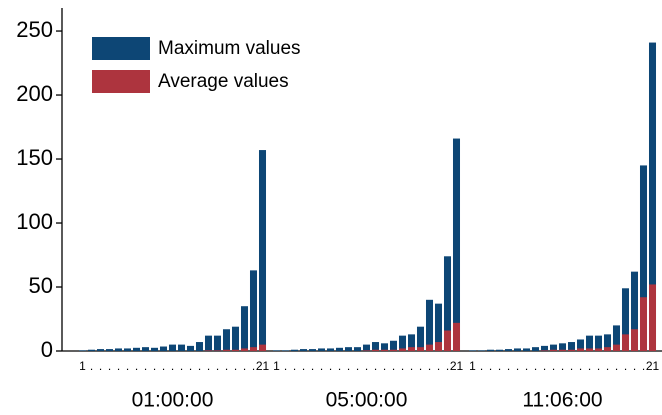 The height and width of the screenshot is (415, 662). What do you see at coordinates (41, 285) in the screenshot?
I see `y-tick-label: 50` at bounding box center [41, 285].